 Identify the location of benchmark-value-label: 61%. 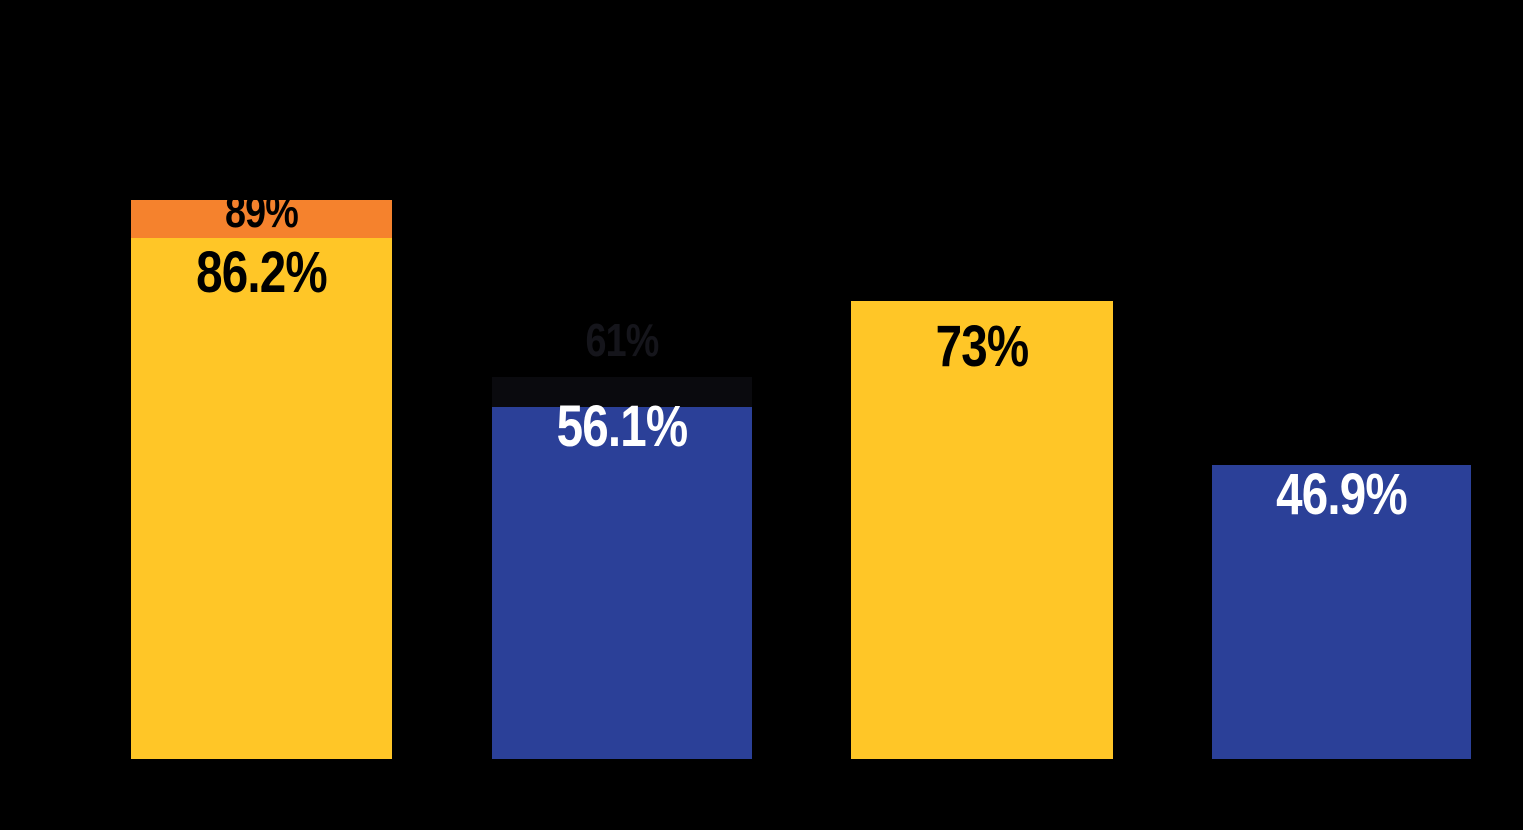
(622, 340).